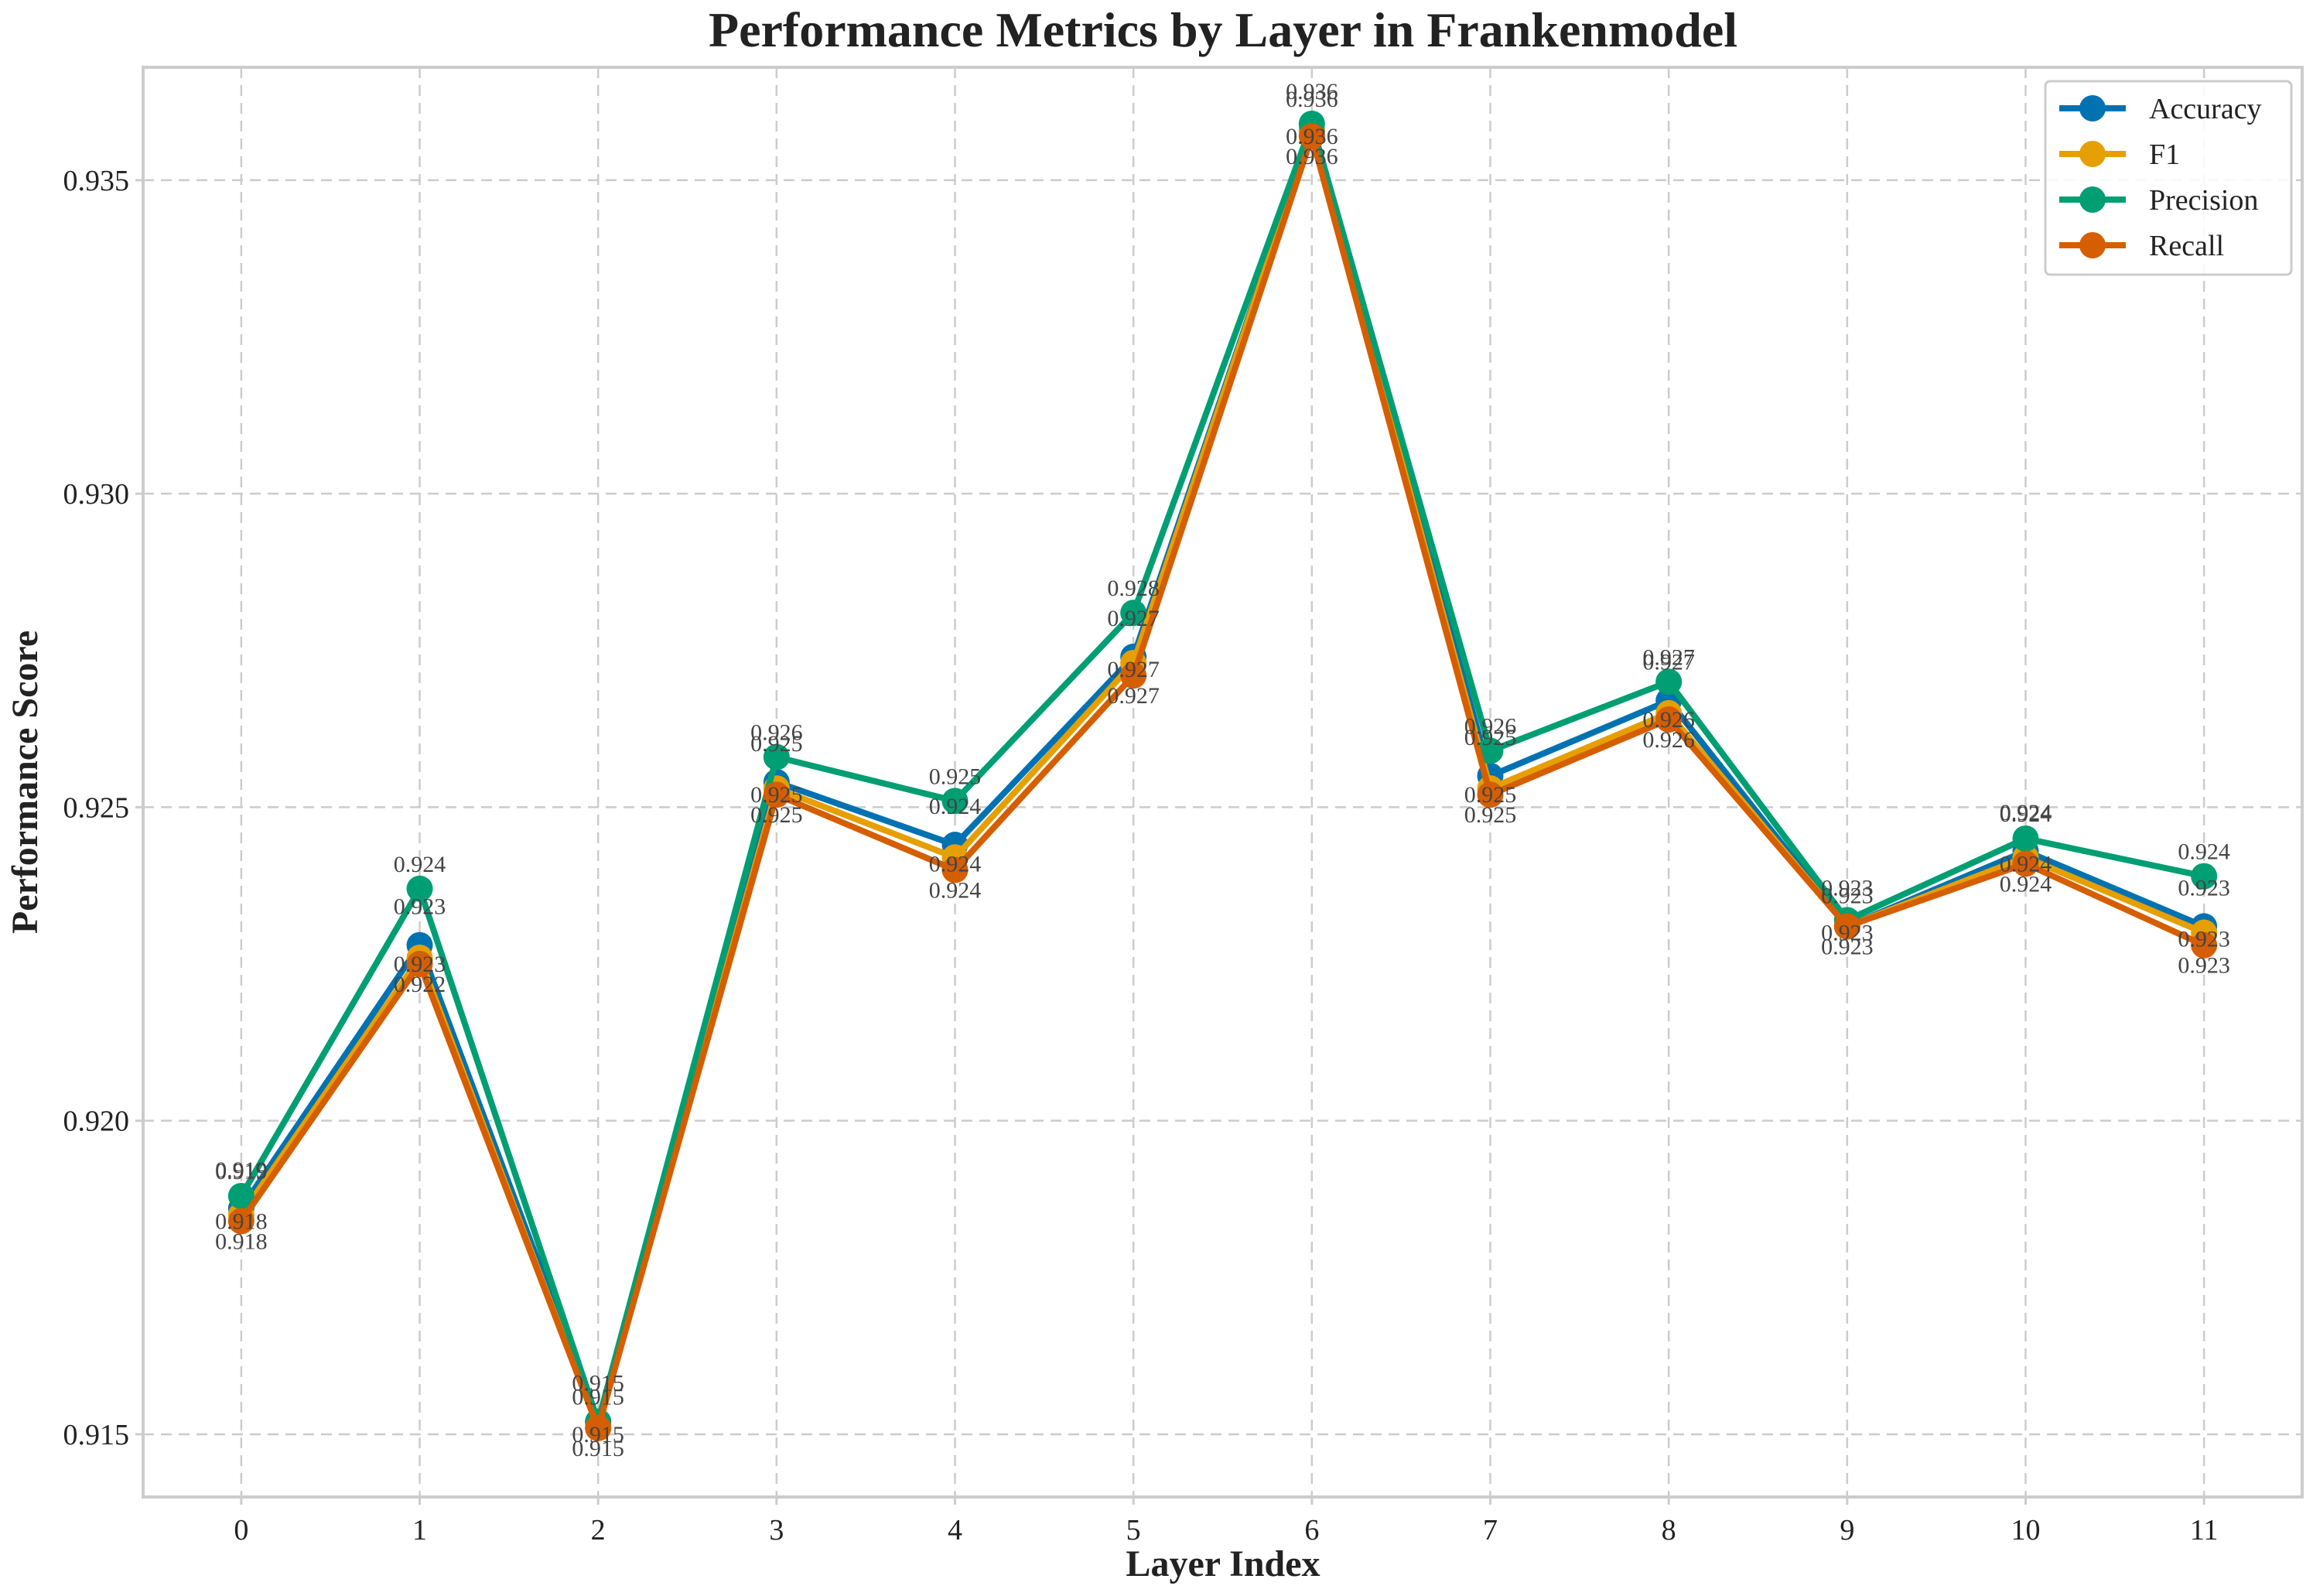  I want to click on legend-box, so click(2168, 178).